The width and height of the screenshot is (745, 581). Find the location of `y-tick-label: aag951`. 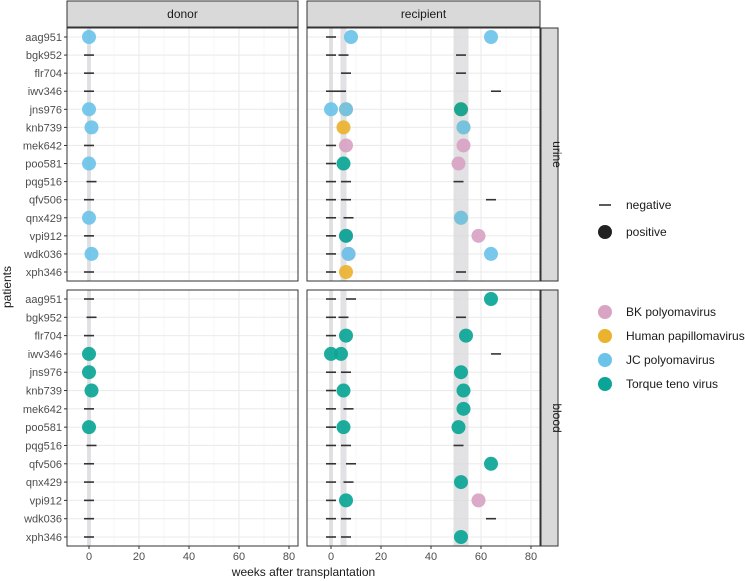

y-tick-label: aag951 is located at coordinates (43, 38).